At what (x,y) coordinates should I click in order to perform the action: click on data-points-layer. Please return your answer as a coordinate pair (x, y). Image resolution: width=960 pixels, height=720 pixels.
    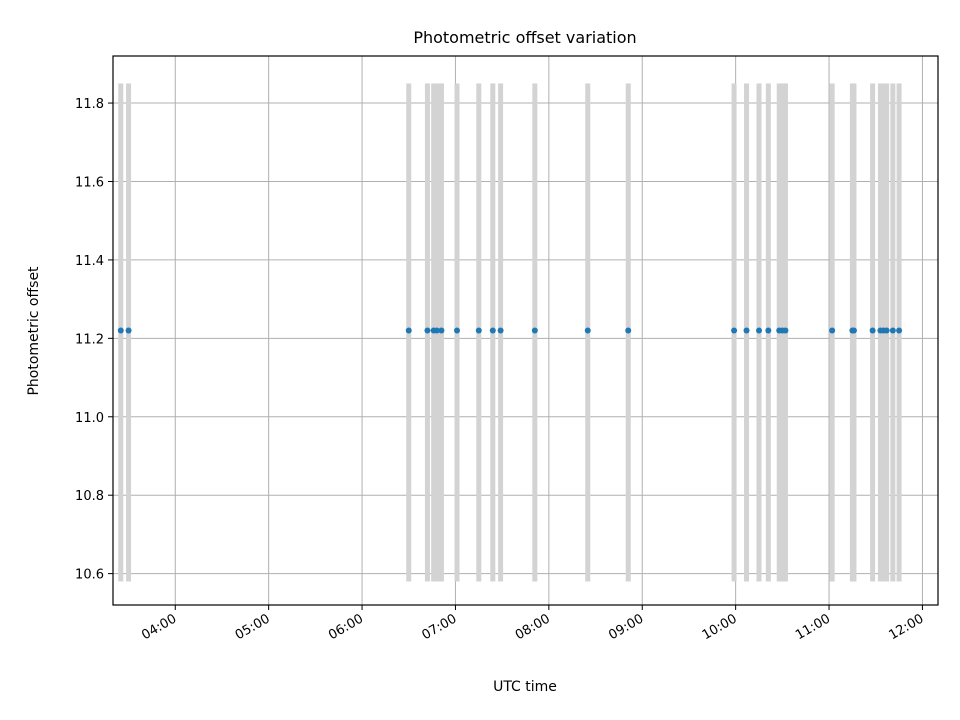
    Looking at the image, I should click on (510, 330).